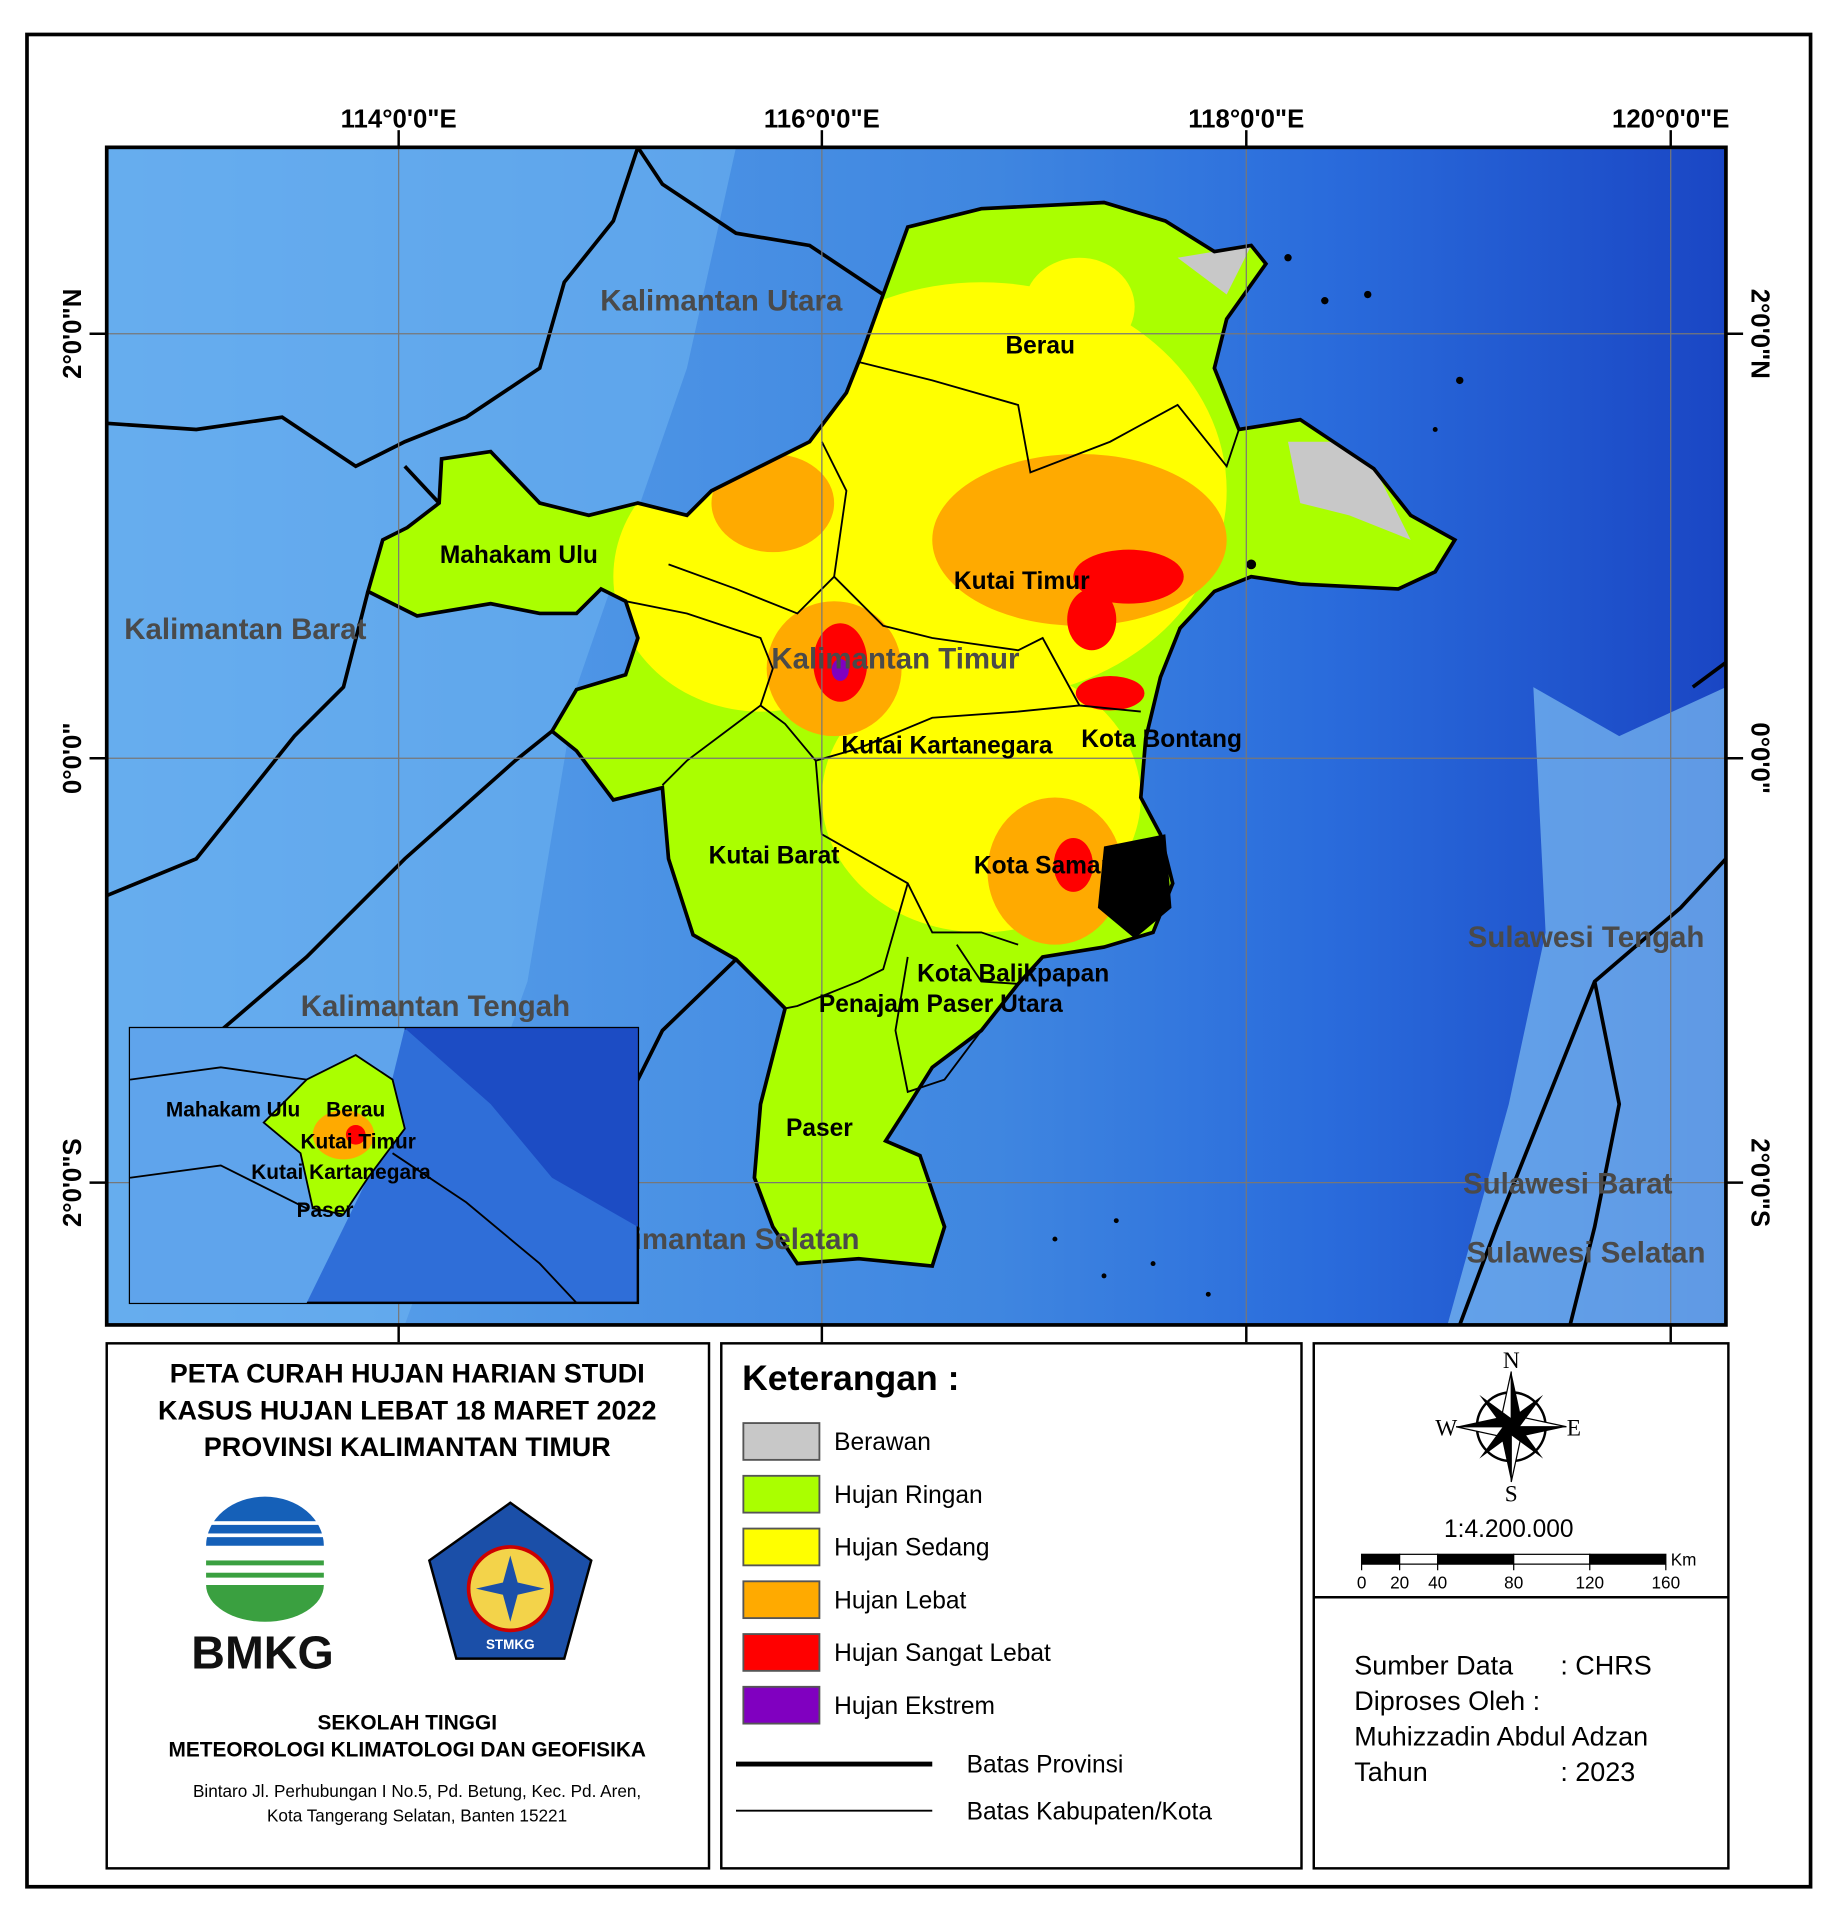  What do you see at coordinates (1040, 345) in the screenshot?
I see `region-label: Berau` at bounding box center [1040, 345].